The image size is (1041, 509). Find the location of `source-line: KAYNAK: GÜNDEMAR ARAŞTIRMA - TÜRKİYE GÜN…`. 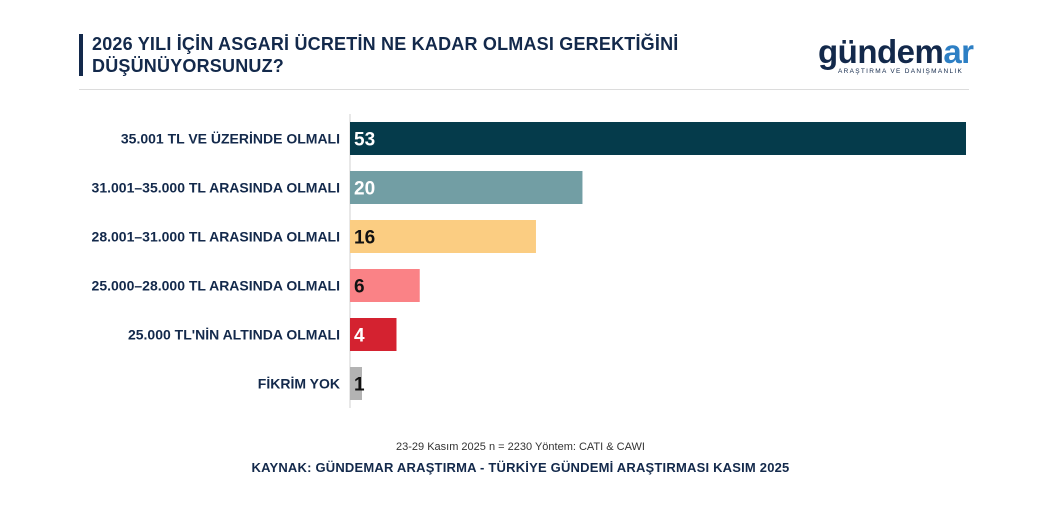

source-line: KAYNAK: GÜNDEMAR ARAŞTIRMA - TÜRKİYE GÜN… is located at coordinates (520, 467).